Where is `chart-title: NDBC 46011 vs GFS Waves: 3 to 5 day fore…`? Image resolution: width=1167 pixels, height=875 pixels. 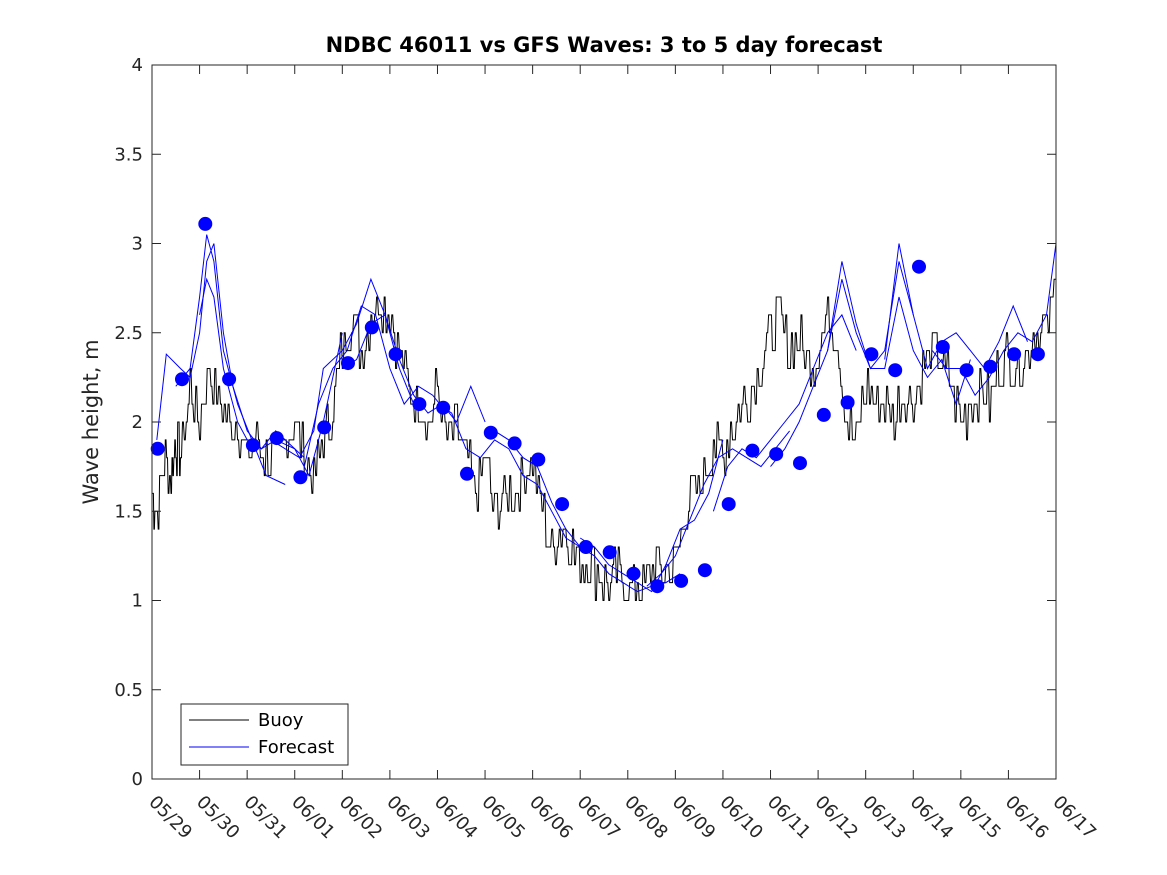
chart-title: NDBC 46011 vs GFS Waves: 3 to 5 day fore… is located at coordinates (604, 45).